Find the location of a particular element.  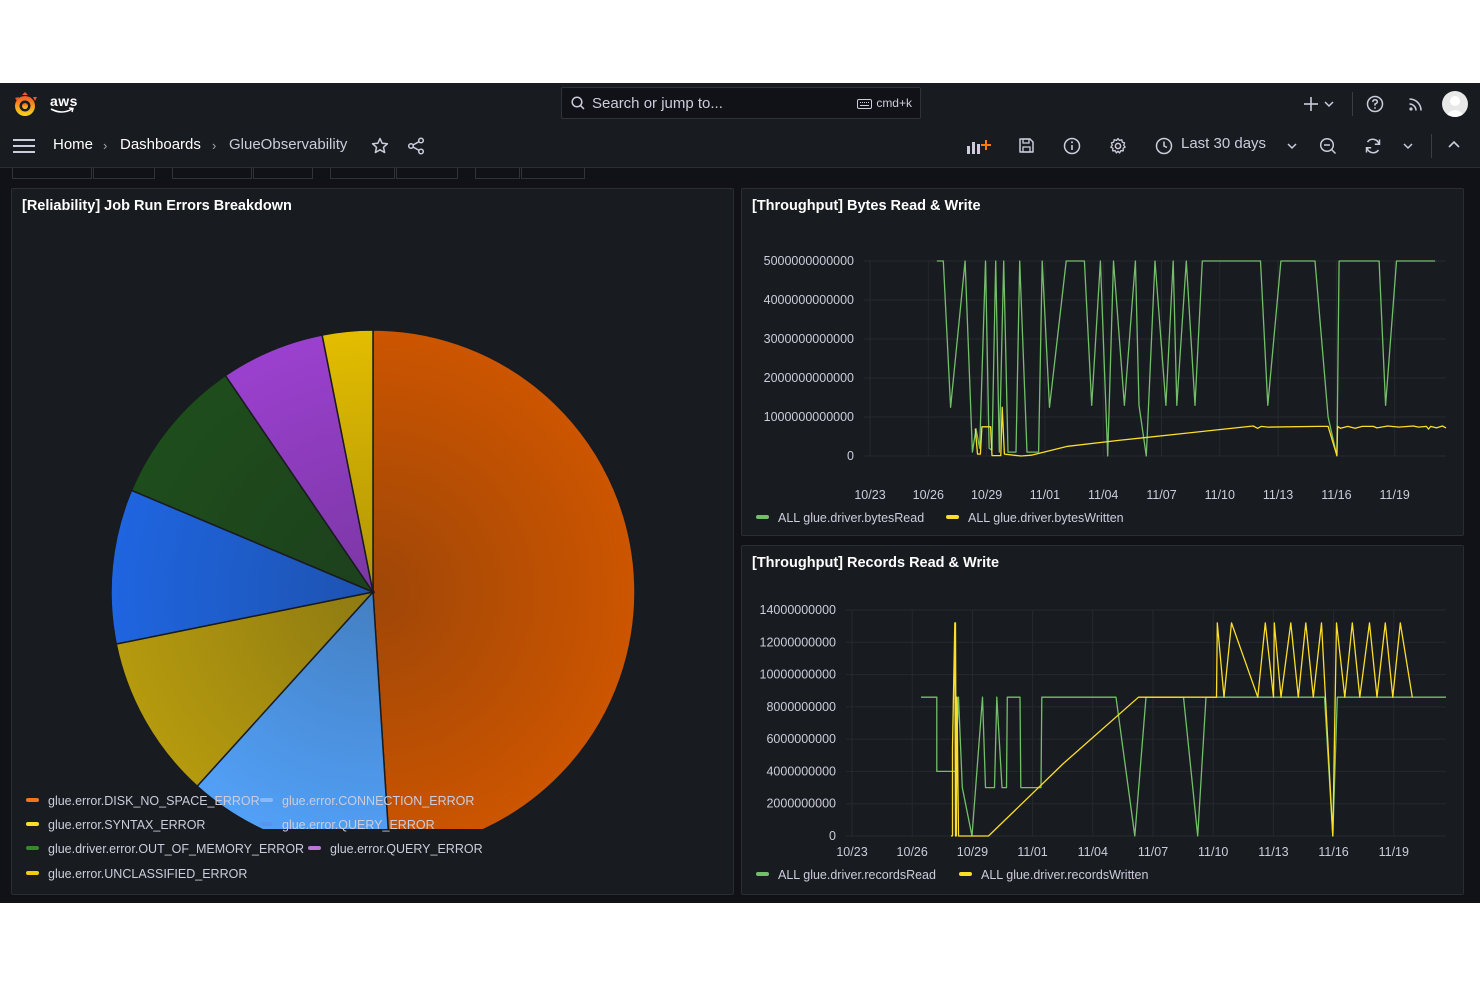

help-icon is located at coordinates (1375, 104).